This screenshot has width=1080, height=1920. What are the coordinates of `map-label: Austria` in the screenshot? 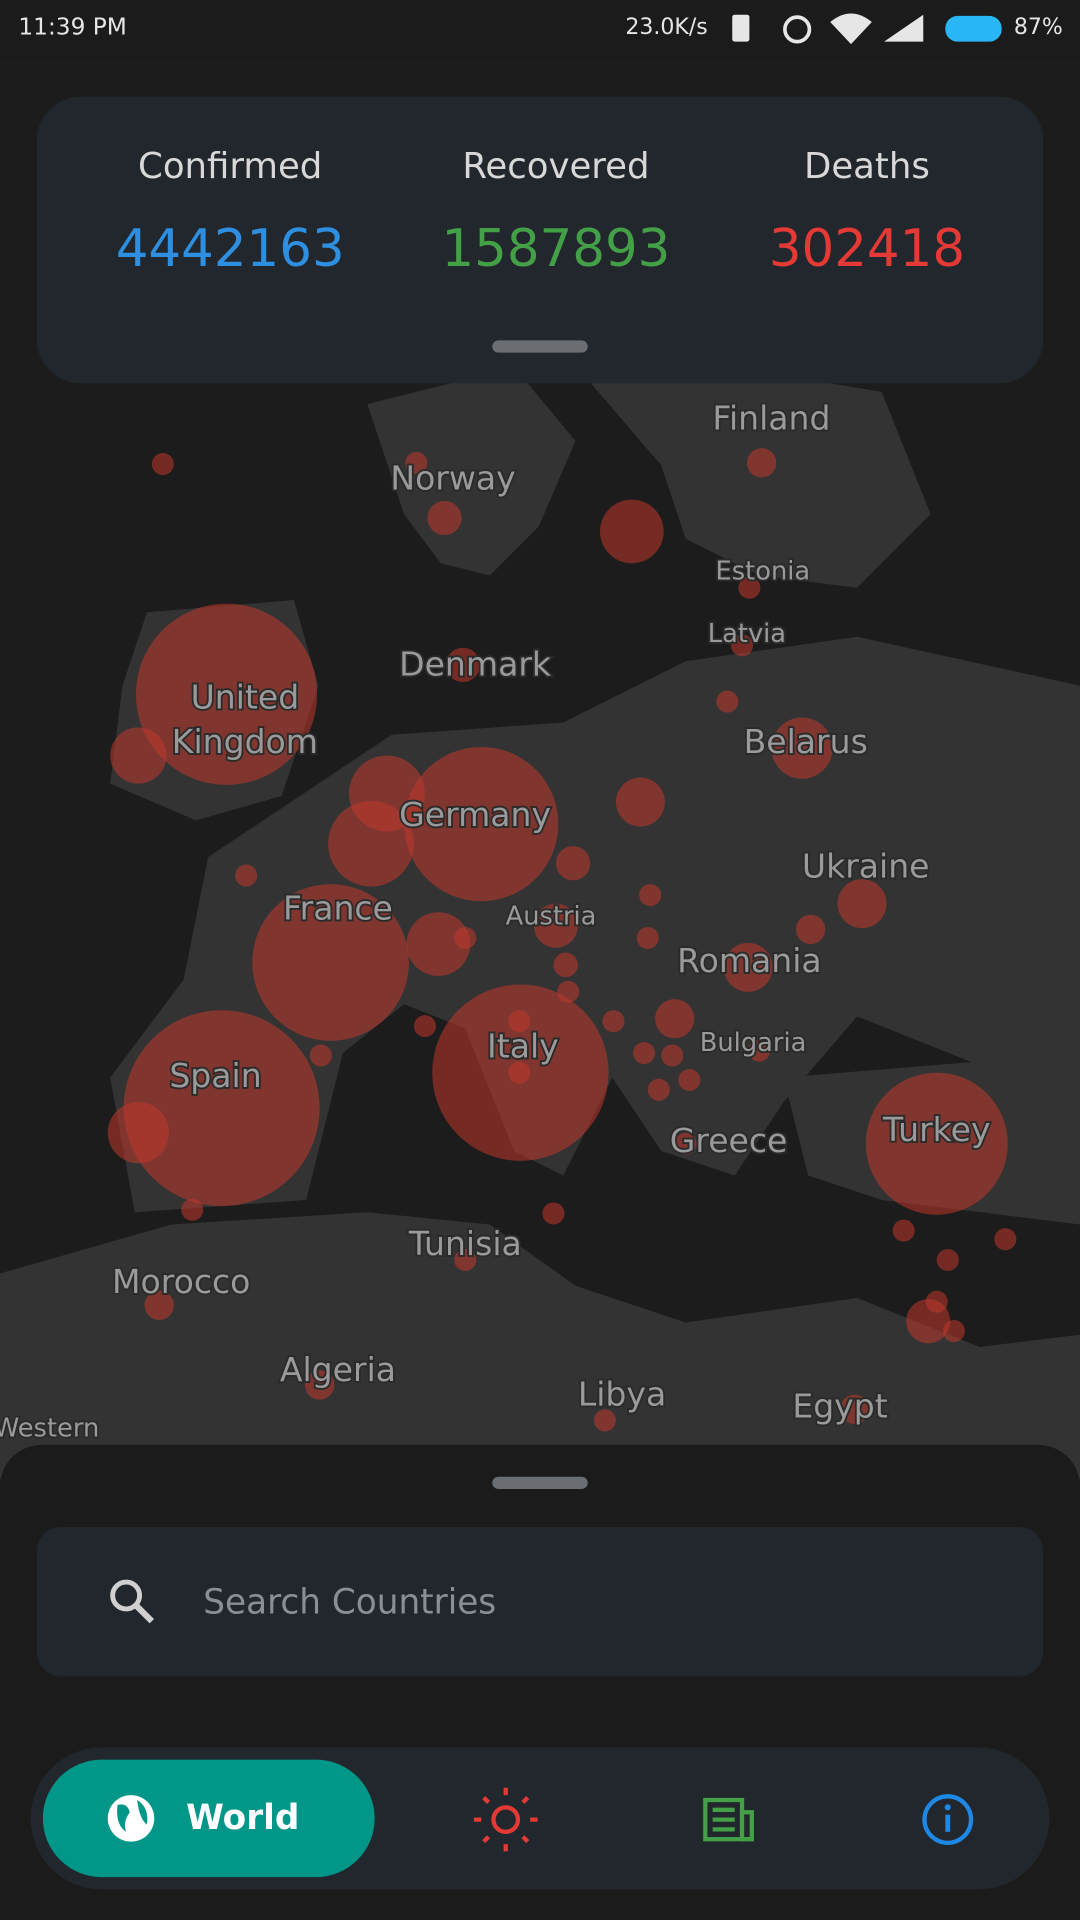 It's located at (551, 917).